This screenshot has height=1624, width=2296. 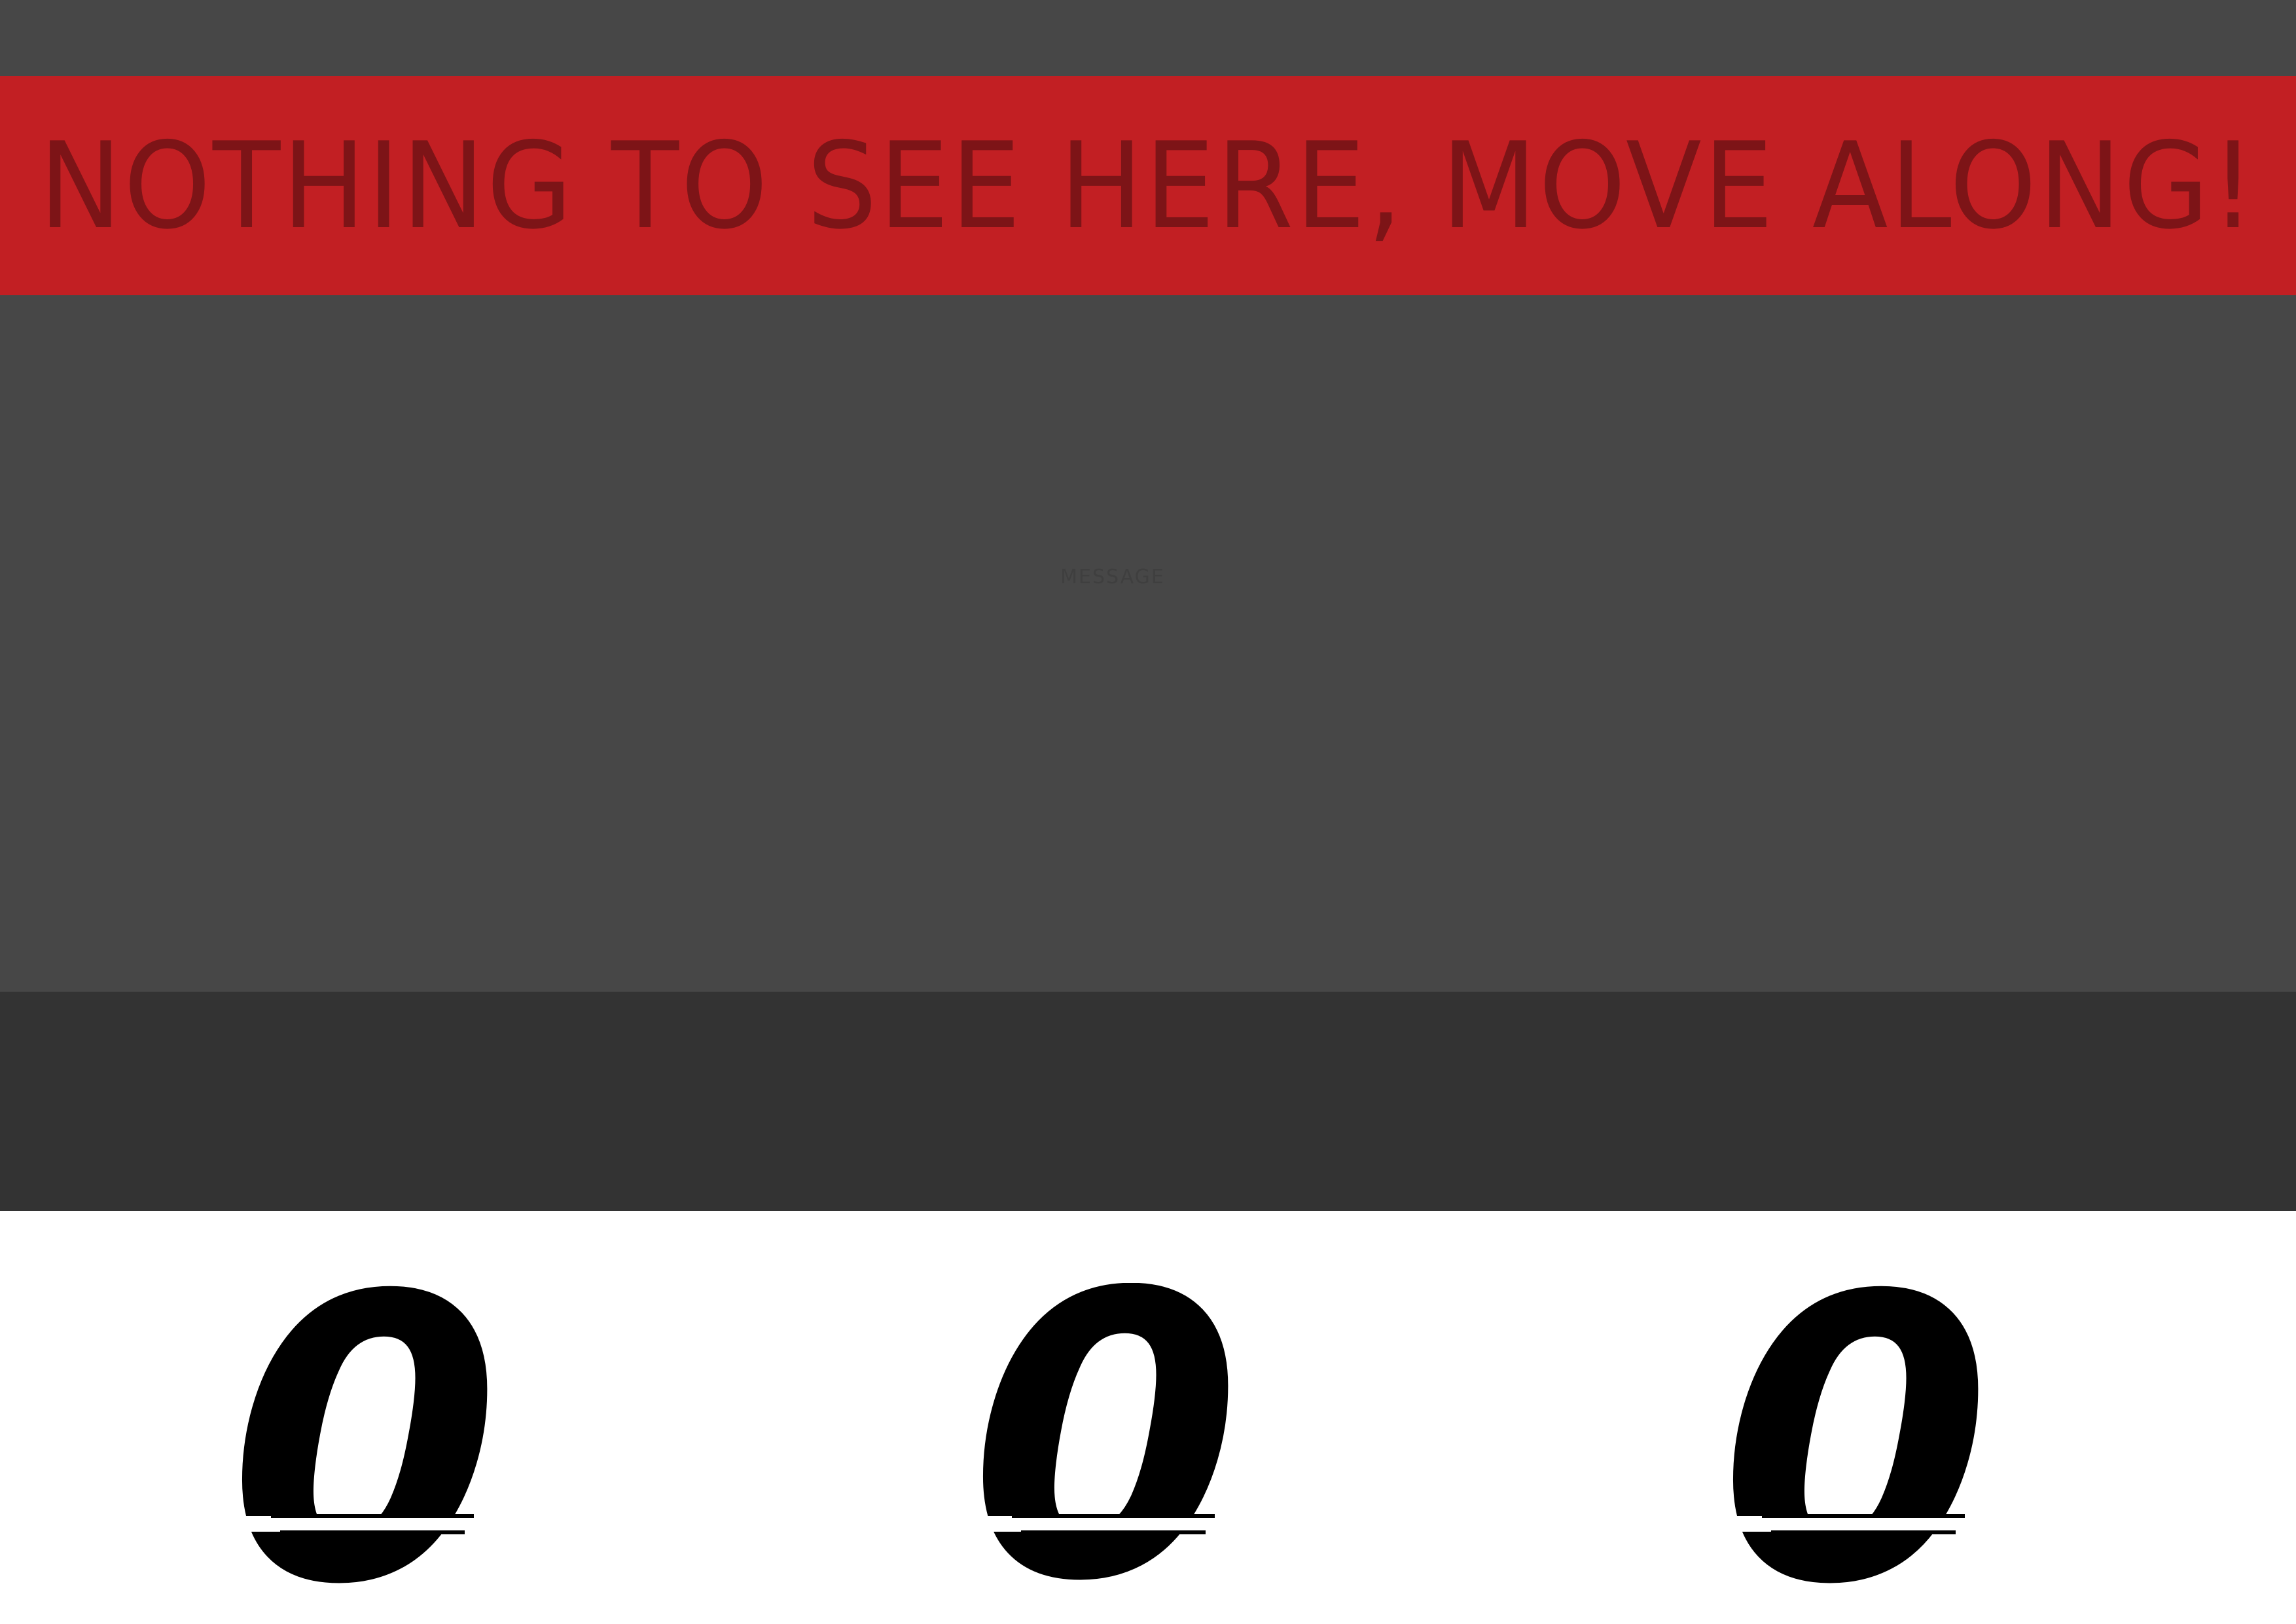 What do you see at coordinates (1112, 576) in the screenshot?
I see `content-caption: MESSAGE` at bounding box center [1112, 576].